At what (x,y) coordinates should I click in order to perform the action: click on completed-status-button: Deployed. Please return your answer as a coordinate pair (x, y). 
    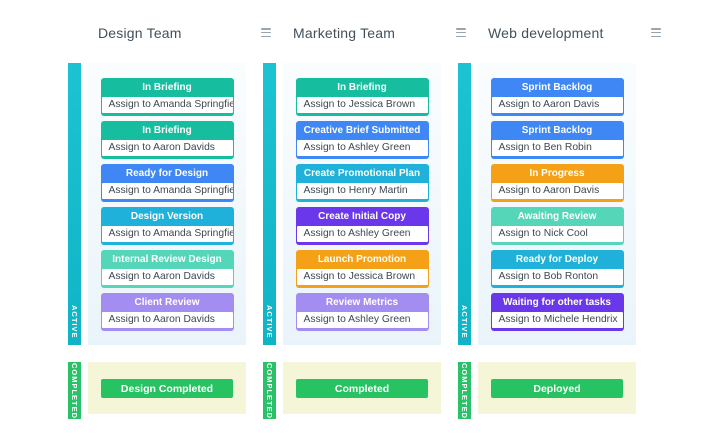
    Looking at the image, I should click on (557, 388).